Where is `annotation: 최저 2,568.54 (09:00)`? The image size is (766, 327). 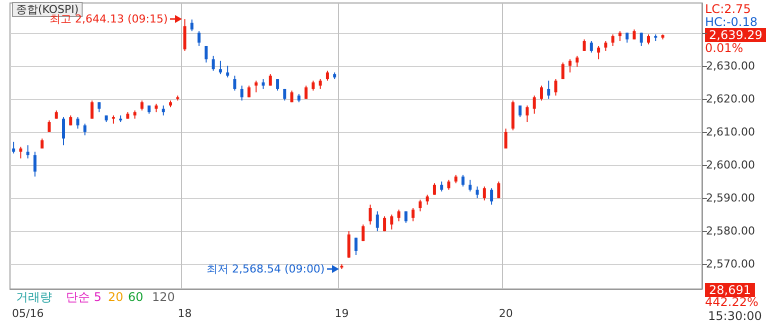 annotation: 최저 2,568.54 (09:00) is located at coordinates (265, 269).